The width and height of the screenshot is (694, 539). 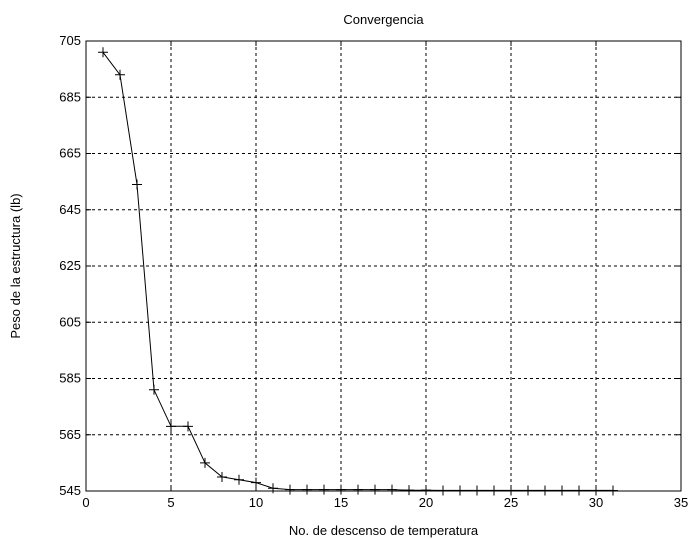 I want to click on y-tick-label: 705, so click(x=70, y=40).